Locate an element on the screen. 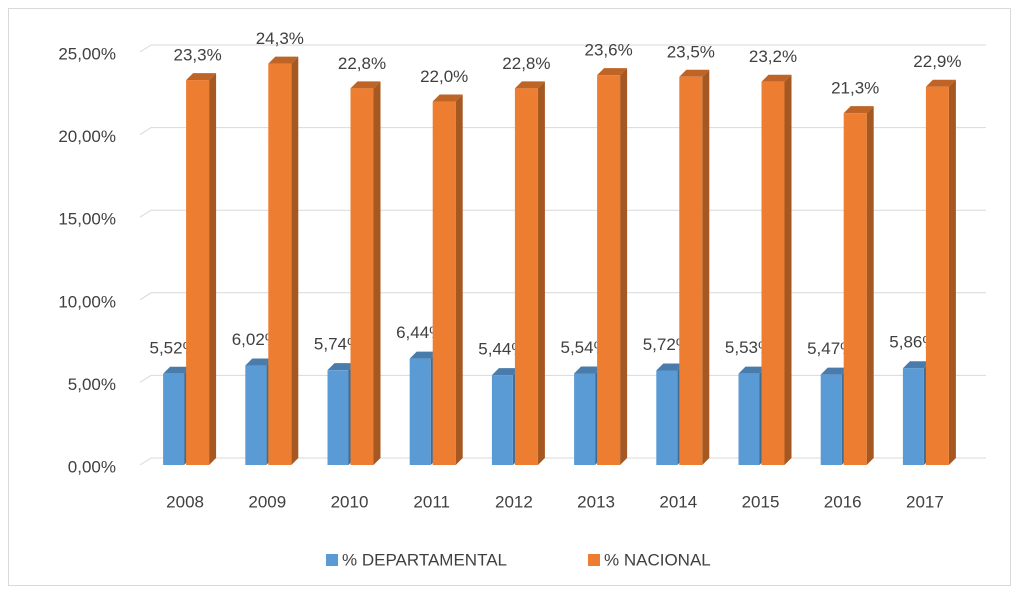  data-label: 21,3% is located at coordinates (855, 88).